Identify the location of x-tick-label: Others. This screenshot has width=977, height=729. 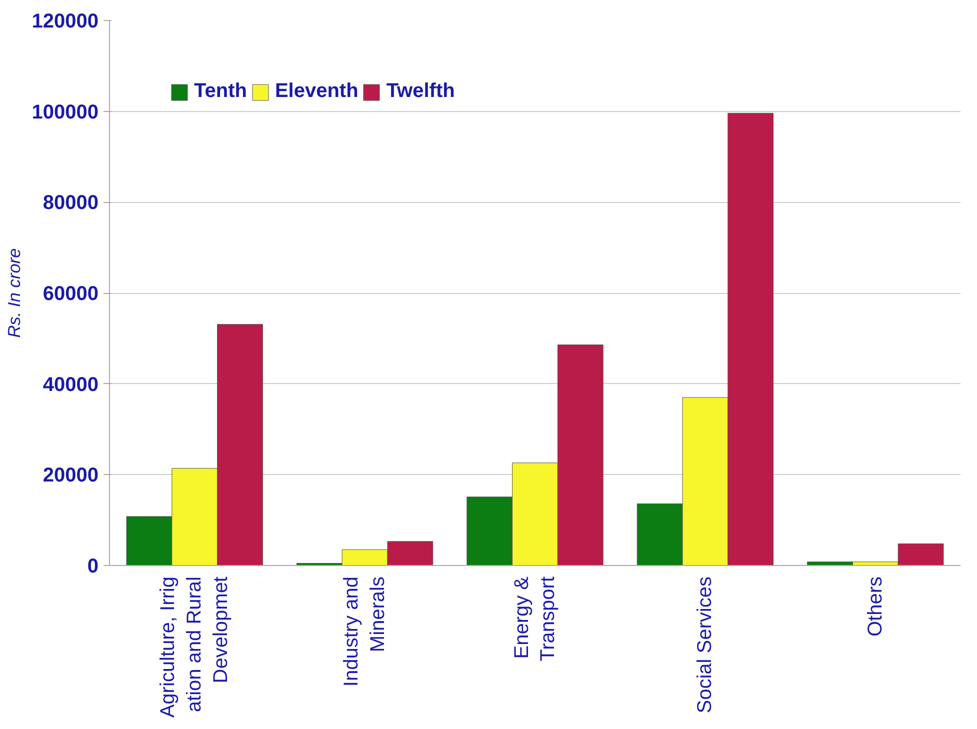
(875, 606).